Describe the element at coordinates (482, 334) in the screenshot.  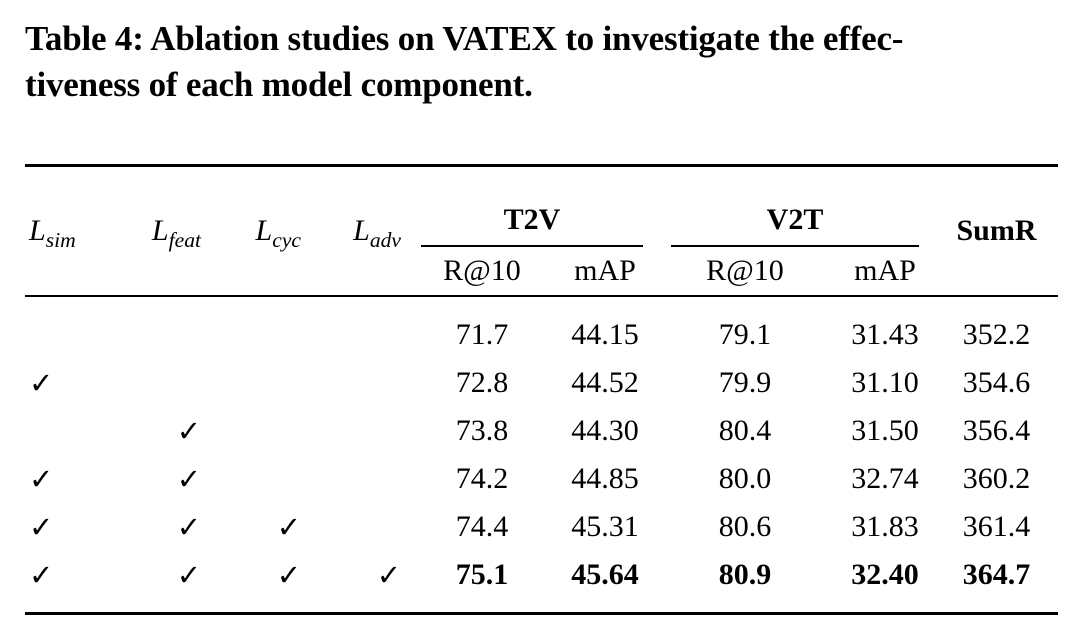
I see `cell-t2v-r10: 71.7` at that location.